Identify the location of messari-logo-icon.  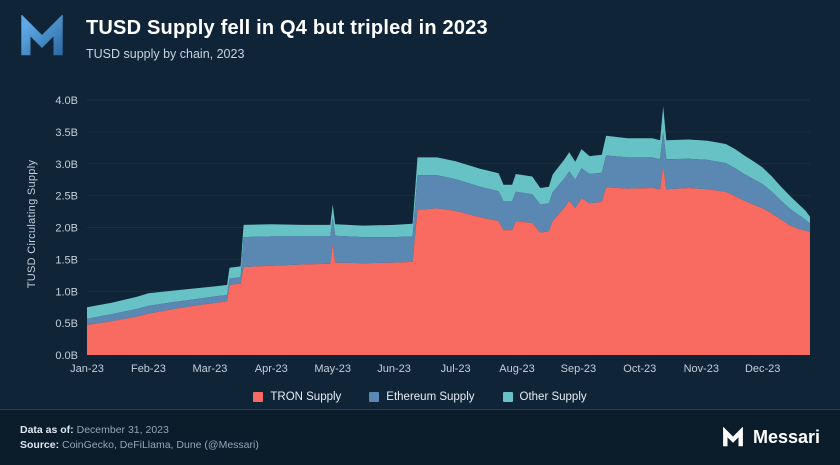
(42, 38).